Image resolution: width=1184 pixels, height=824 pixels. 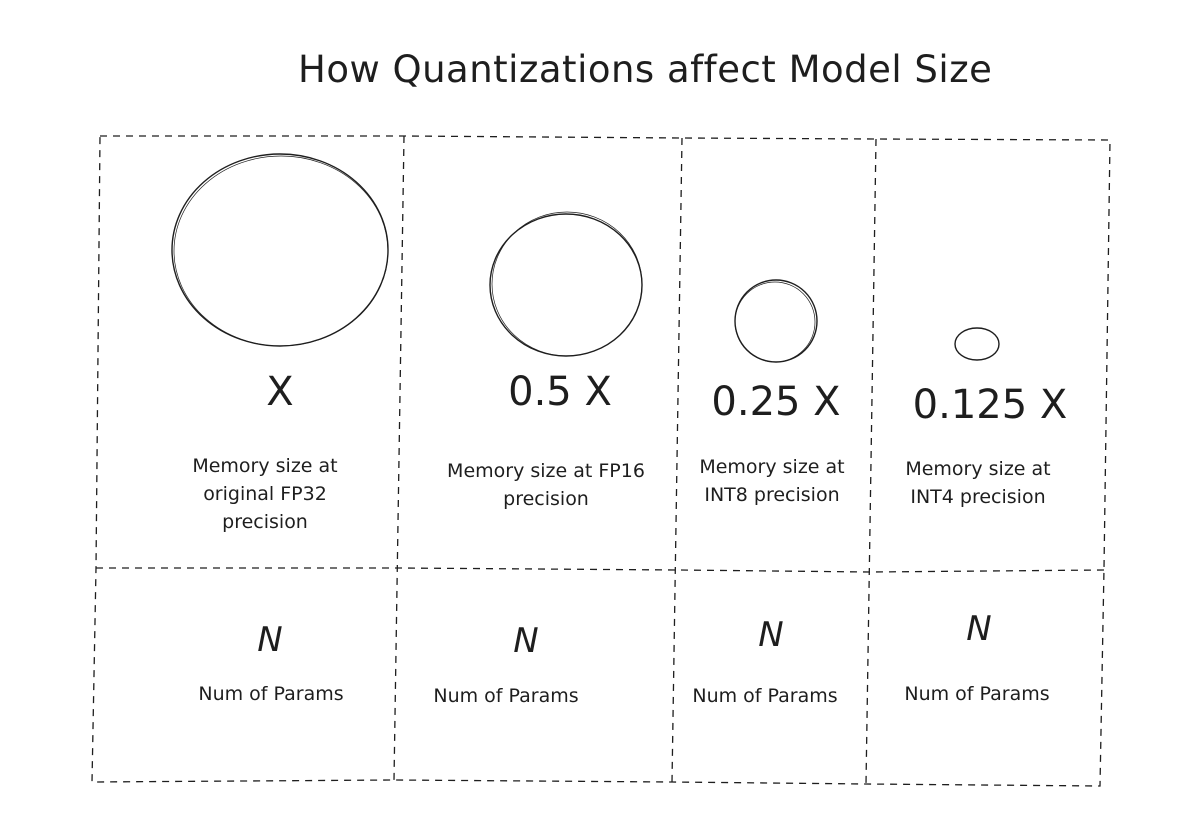 I want to click on factor-label-int4: 0.125 X, so click(x=990, y=405).